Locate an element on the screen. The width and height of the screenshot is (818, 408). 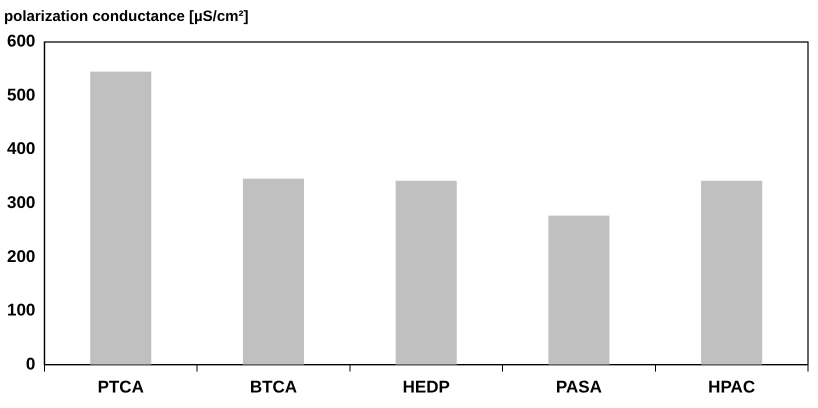
y-tick-label: 500 is located at coordinates (21, 94).